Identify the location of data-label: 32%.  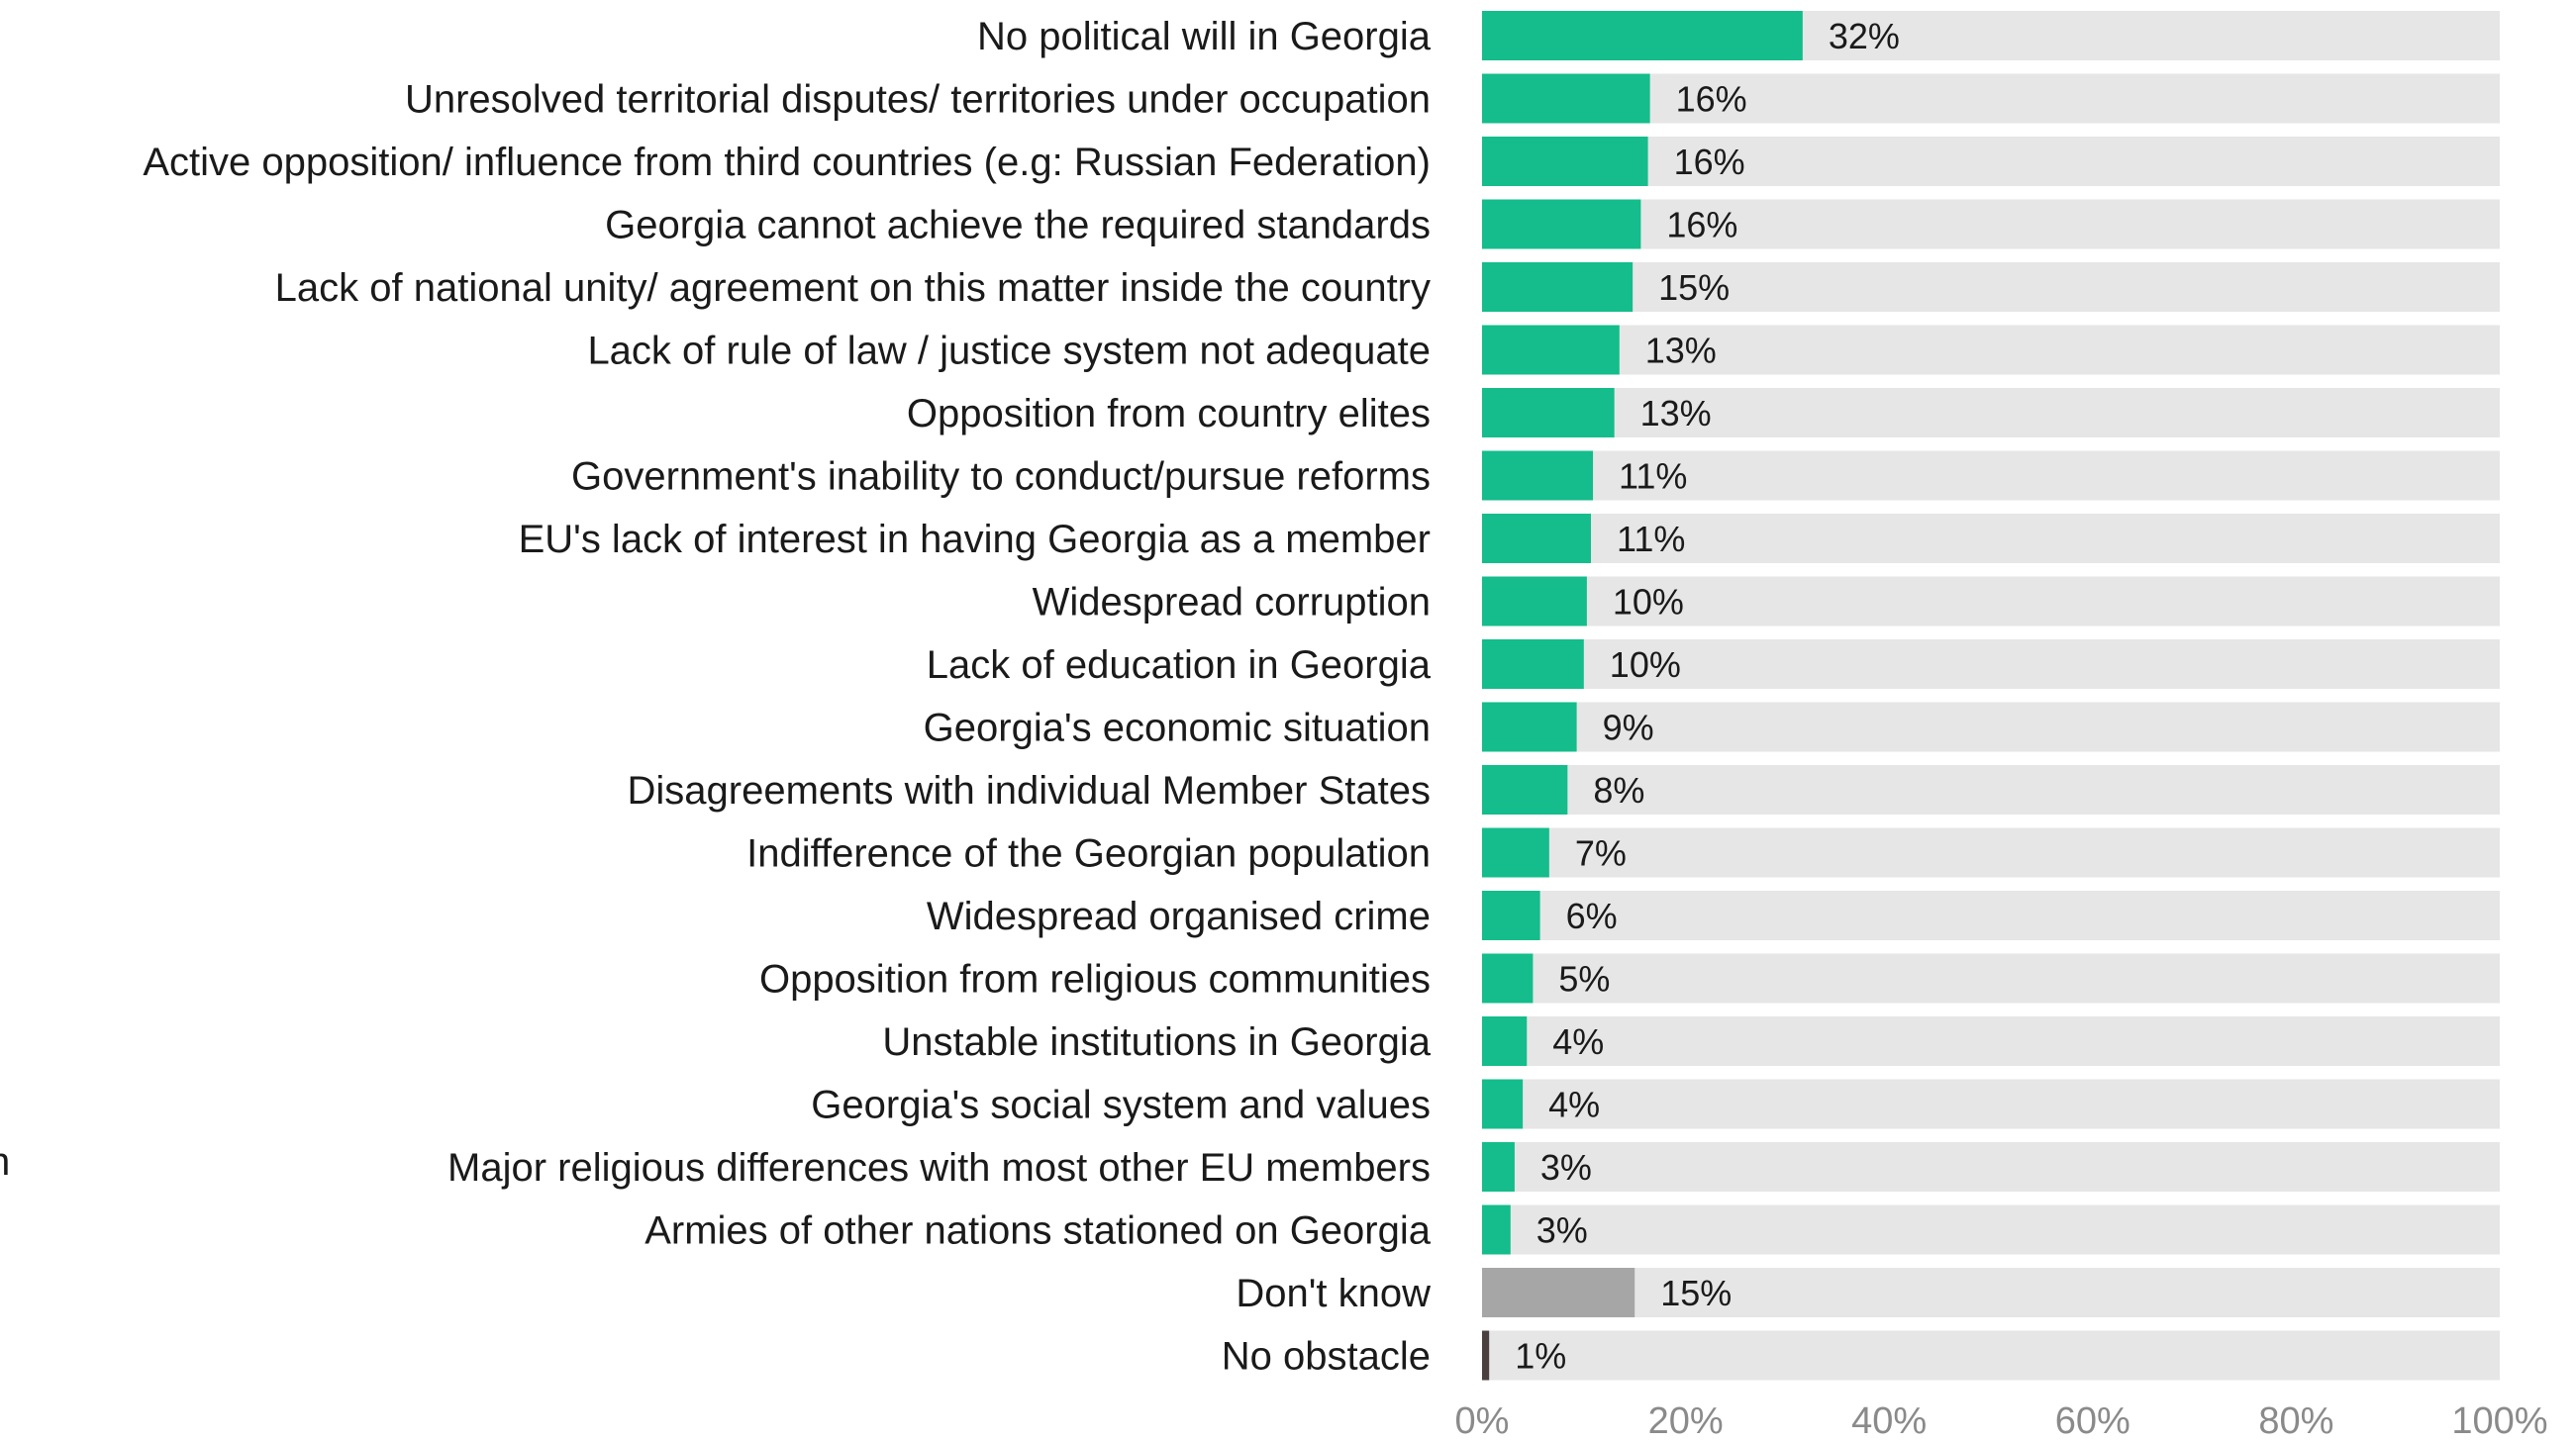
(1865, 36).